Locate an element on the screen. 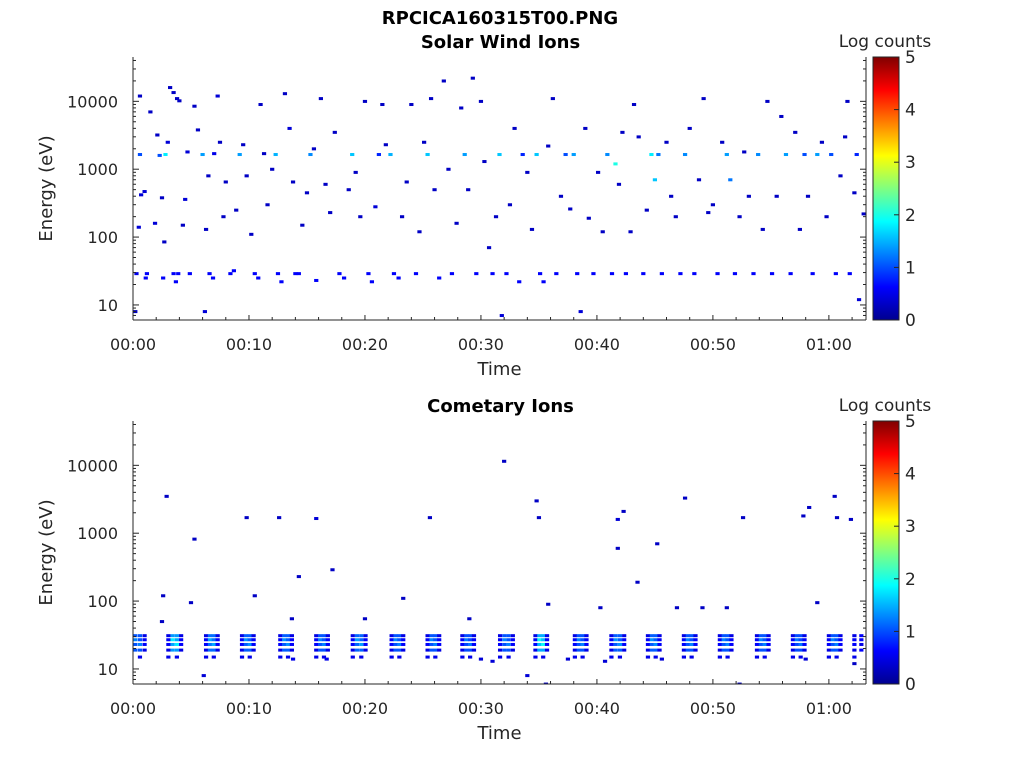  panel-title: Solar Wind Ions is located at coordinates (500, 42).